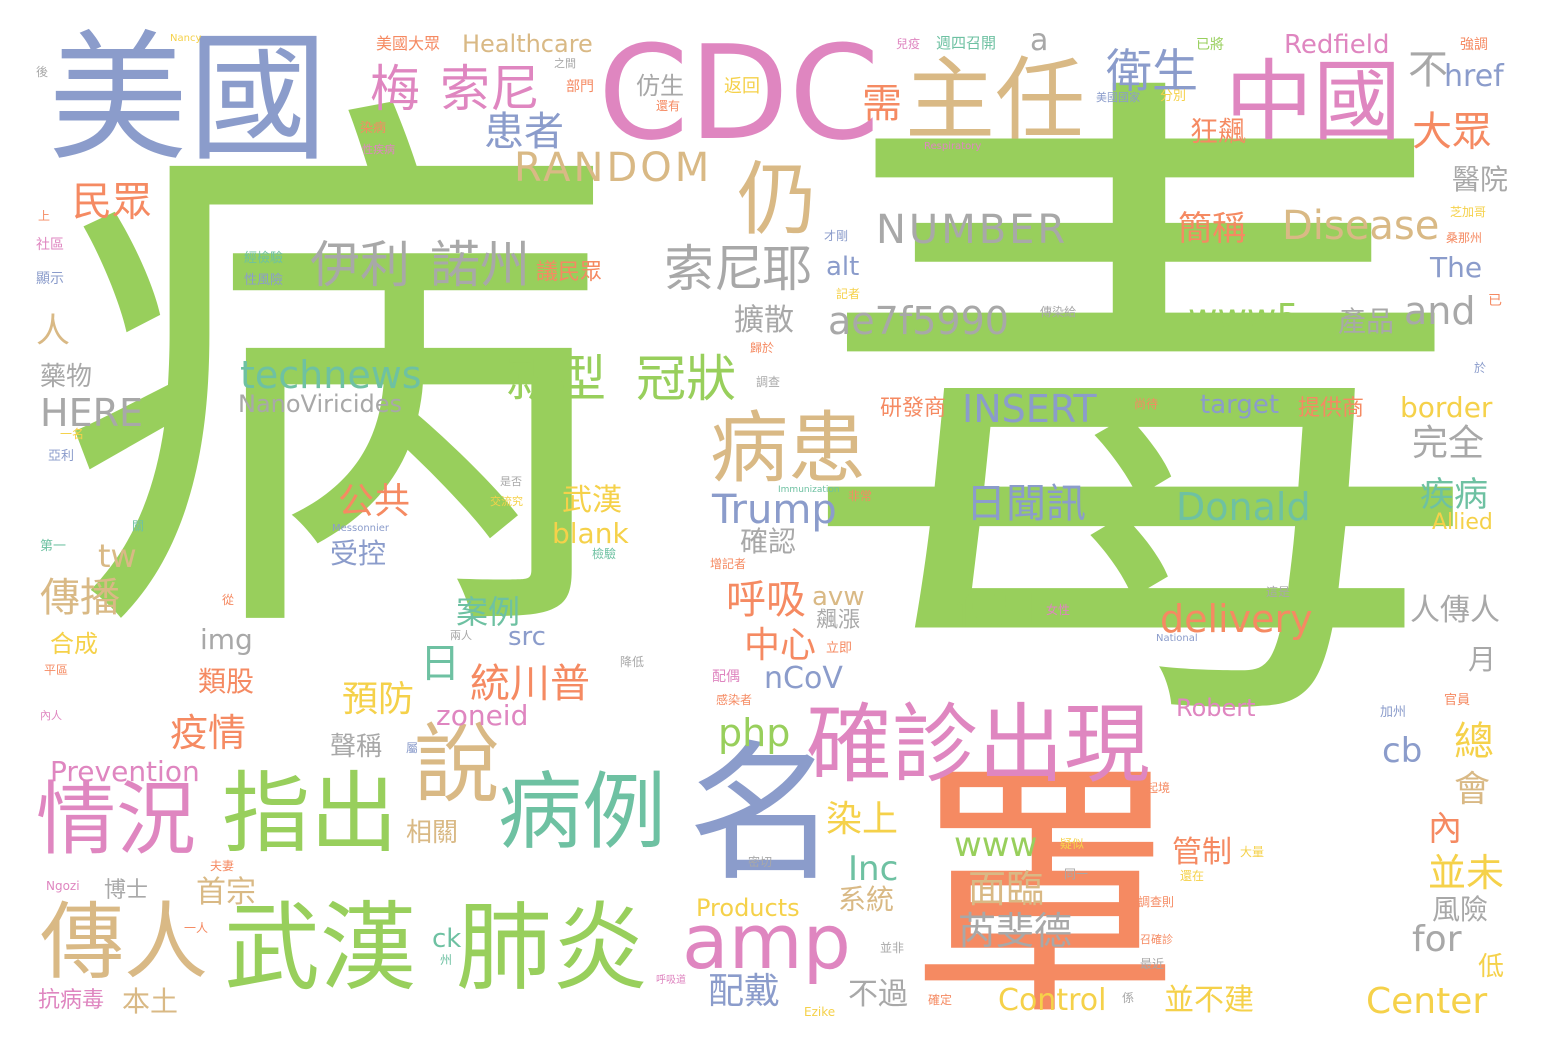  Describe the element at coordinates (734, 700) in the screenshot. I see `cloud-word: 感染者` at that location.